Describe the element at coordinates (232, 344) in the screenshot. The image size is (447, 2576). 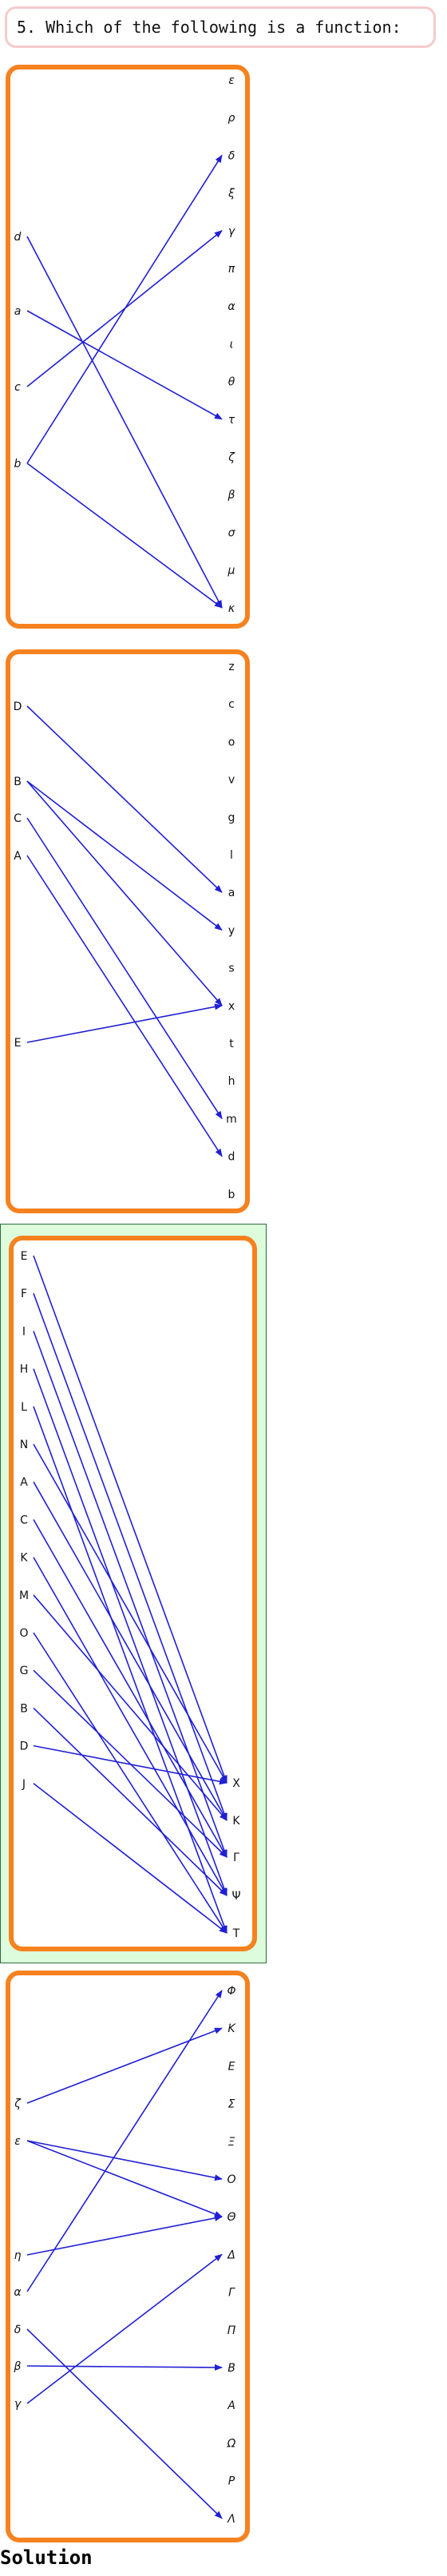
I see `codomain-label: ι` at that location.